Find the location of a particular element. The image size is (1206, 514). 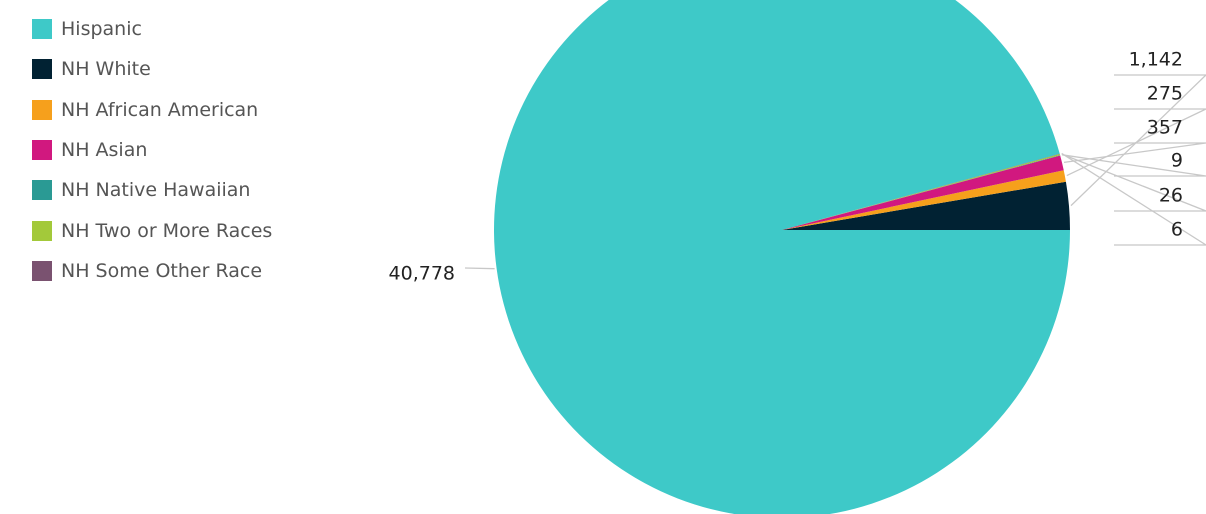

legend-item-nh-some-other-race: NH Some Other Race is located at coordinates (152, 271).